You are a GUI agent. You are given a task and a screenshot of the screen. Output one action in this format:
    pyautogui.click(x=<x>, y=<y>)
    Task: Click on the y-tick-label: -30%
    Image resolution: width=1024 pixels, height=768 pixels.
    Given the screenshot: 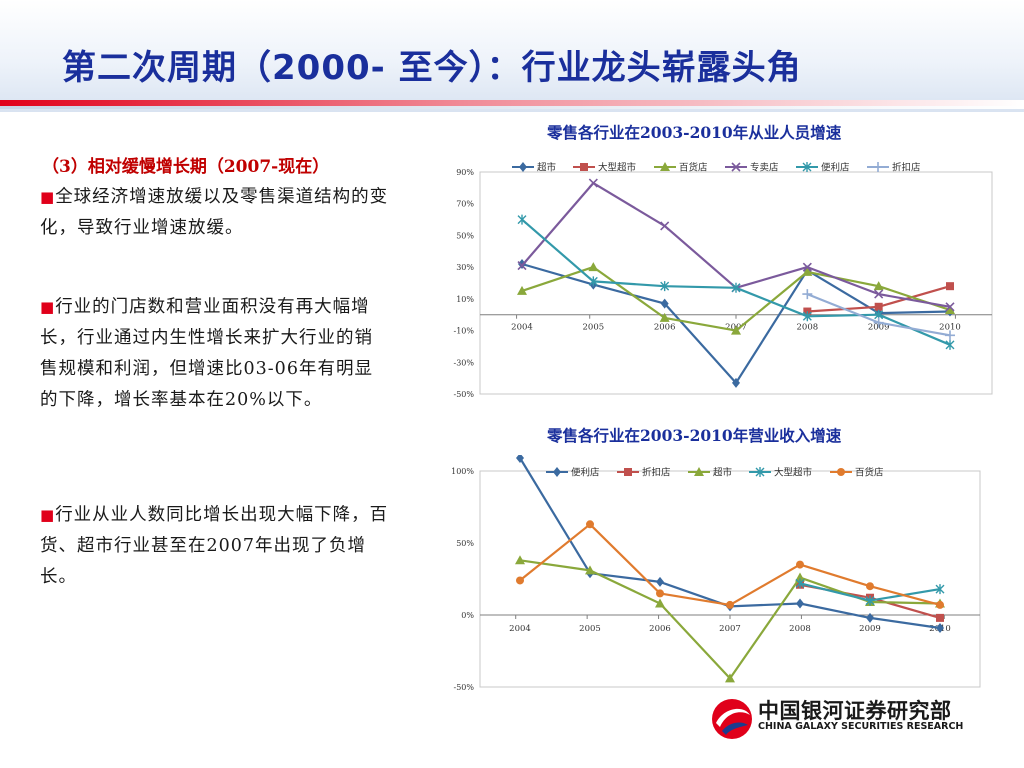 What is the action you would take?
    pyautogui.click(x=464, y=362)
    